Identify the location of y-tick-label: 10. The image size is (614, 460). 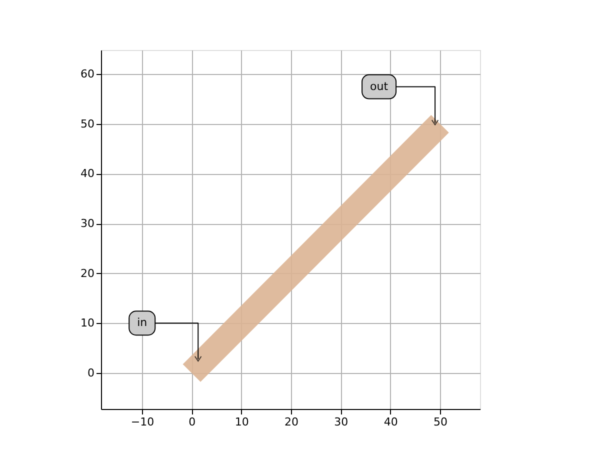
(87, 323).